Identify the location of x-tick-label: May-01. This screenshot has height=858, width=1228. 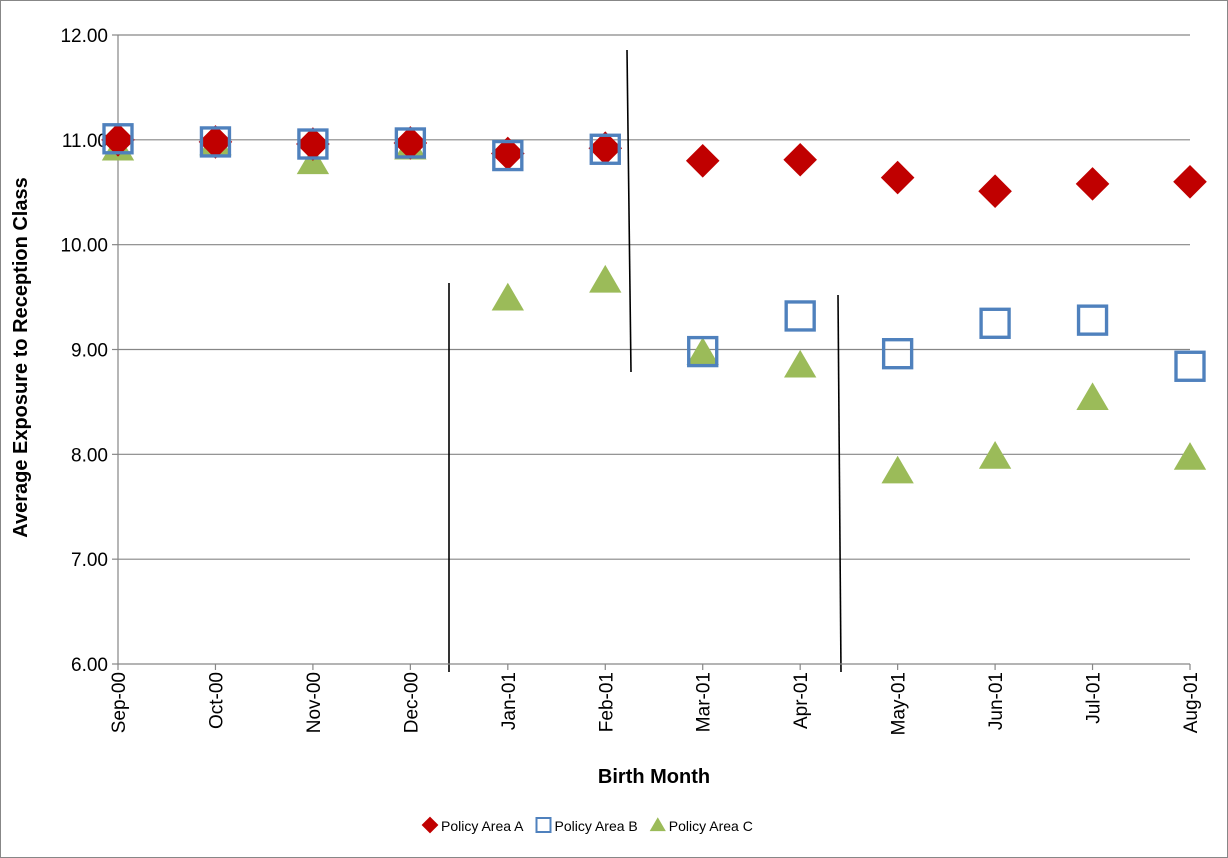
(899, 703).